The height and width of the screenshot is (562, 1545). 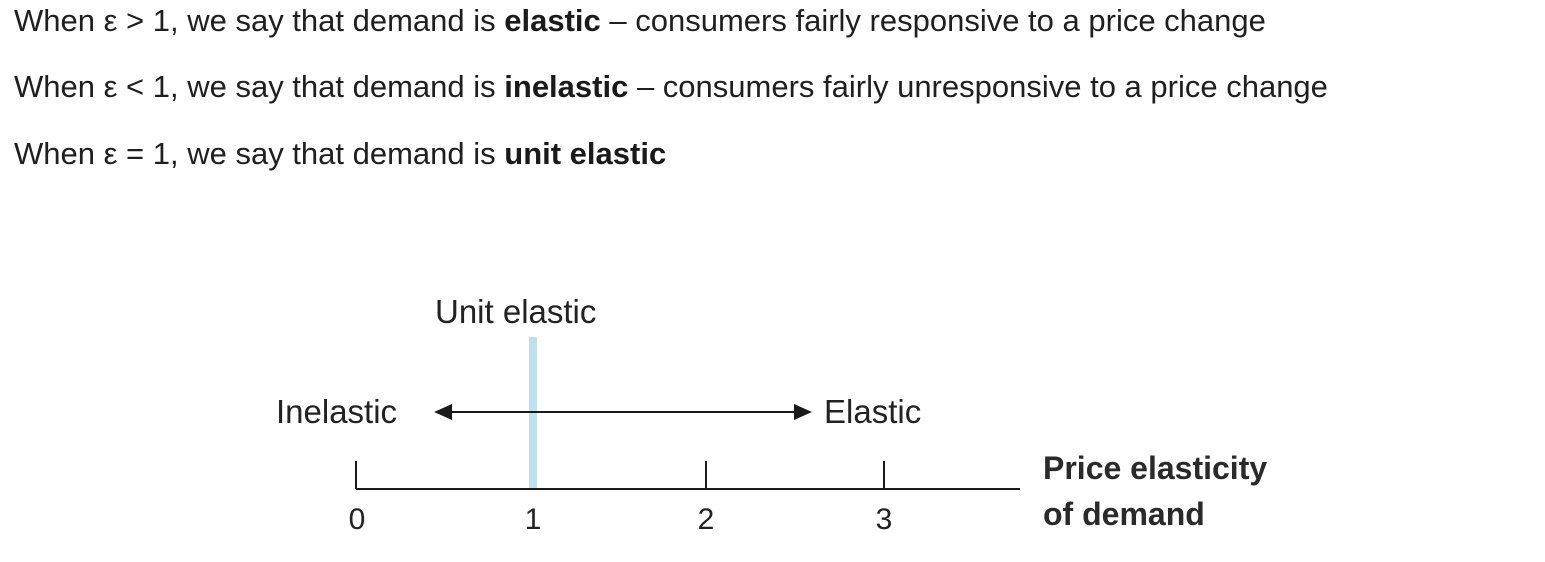 What do you see at coordinates (1124, 514) in the screenshot?
I see `axis-title-line2: of demand` at bounding box center [1124, 514].